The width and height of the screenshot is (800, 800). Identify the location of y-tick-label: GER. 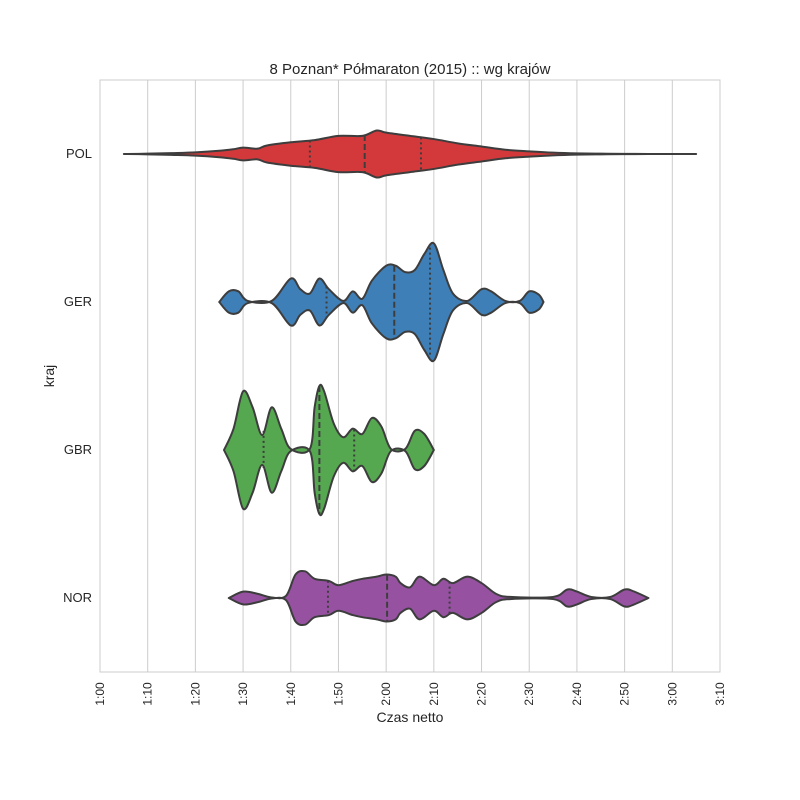
(78, 301).